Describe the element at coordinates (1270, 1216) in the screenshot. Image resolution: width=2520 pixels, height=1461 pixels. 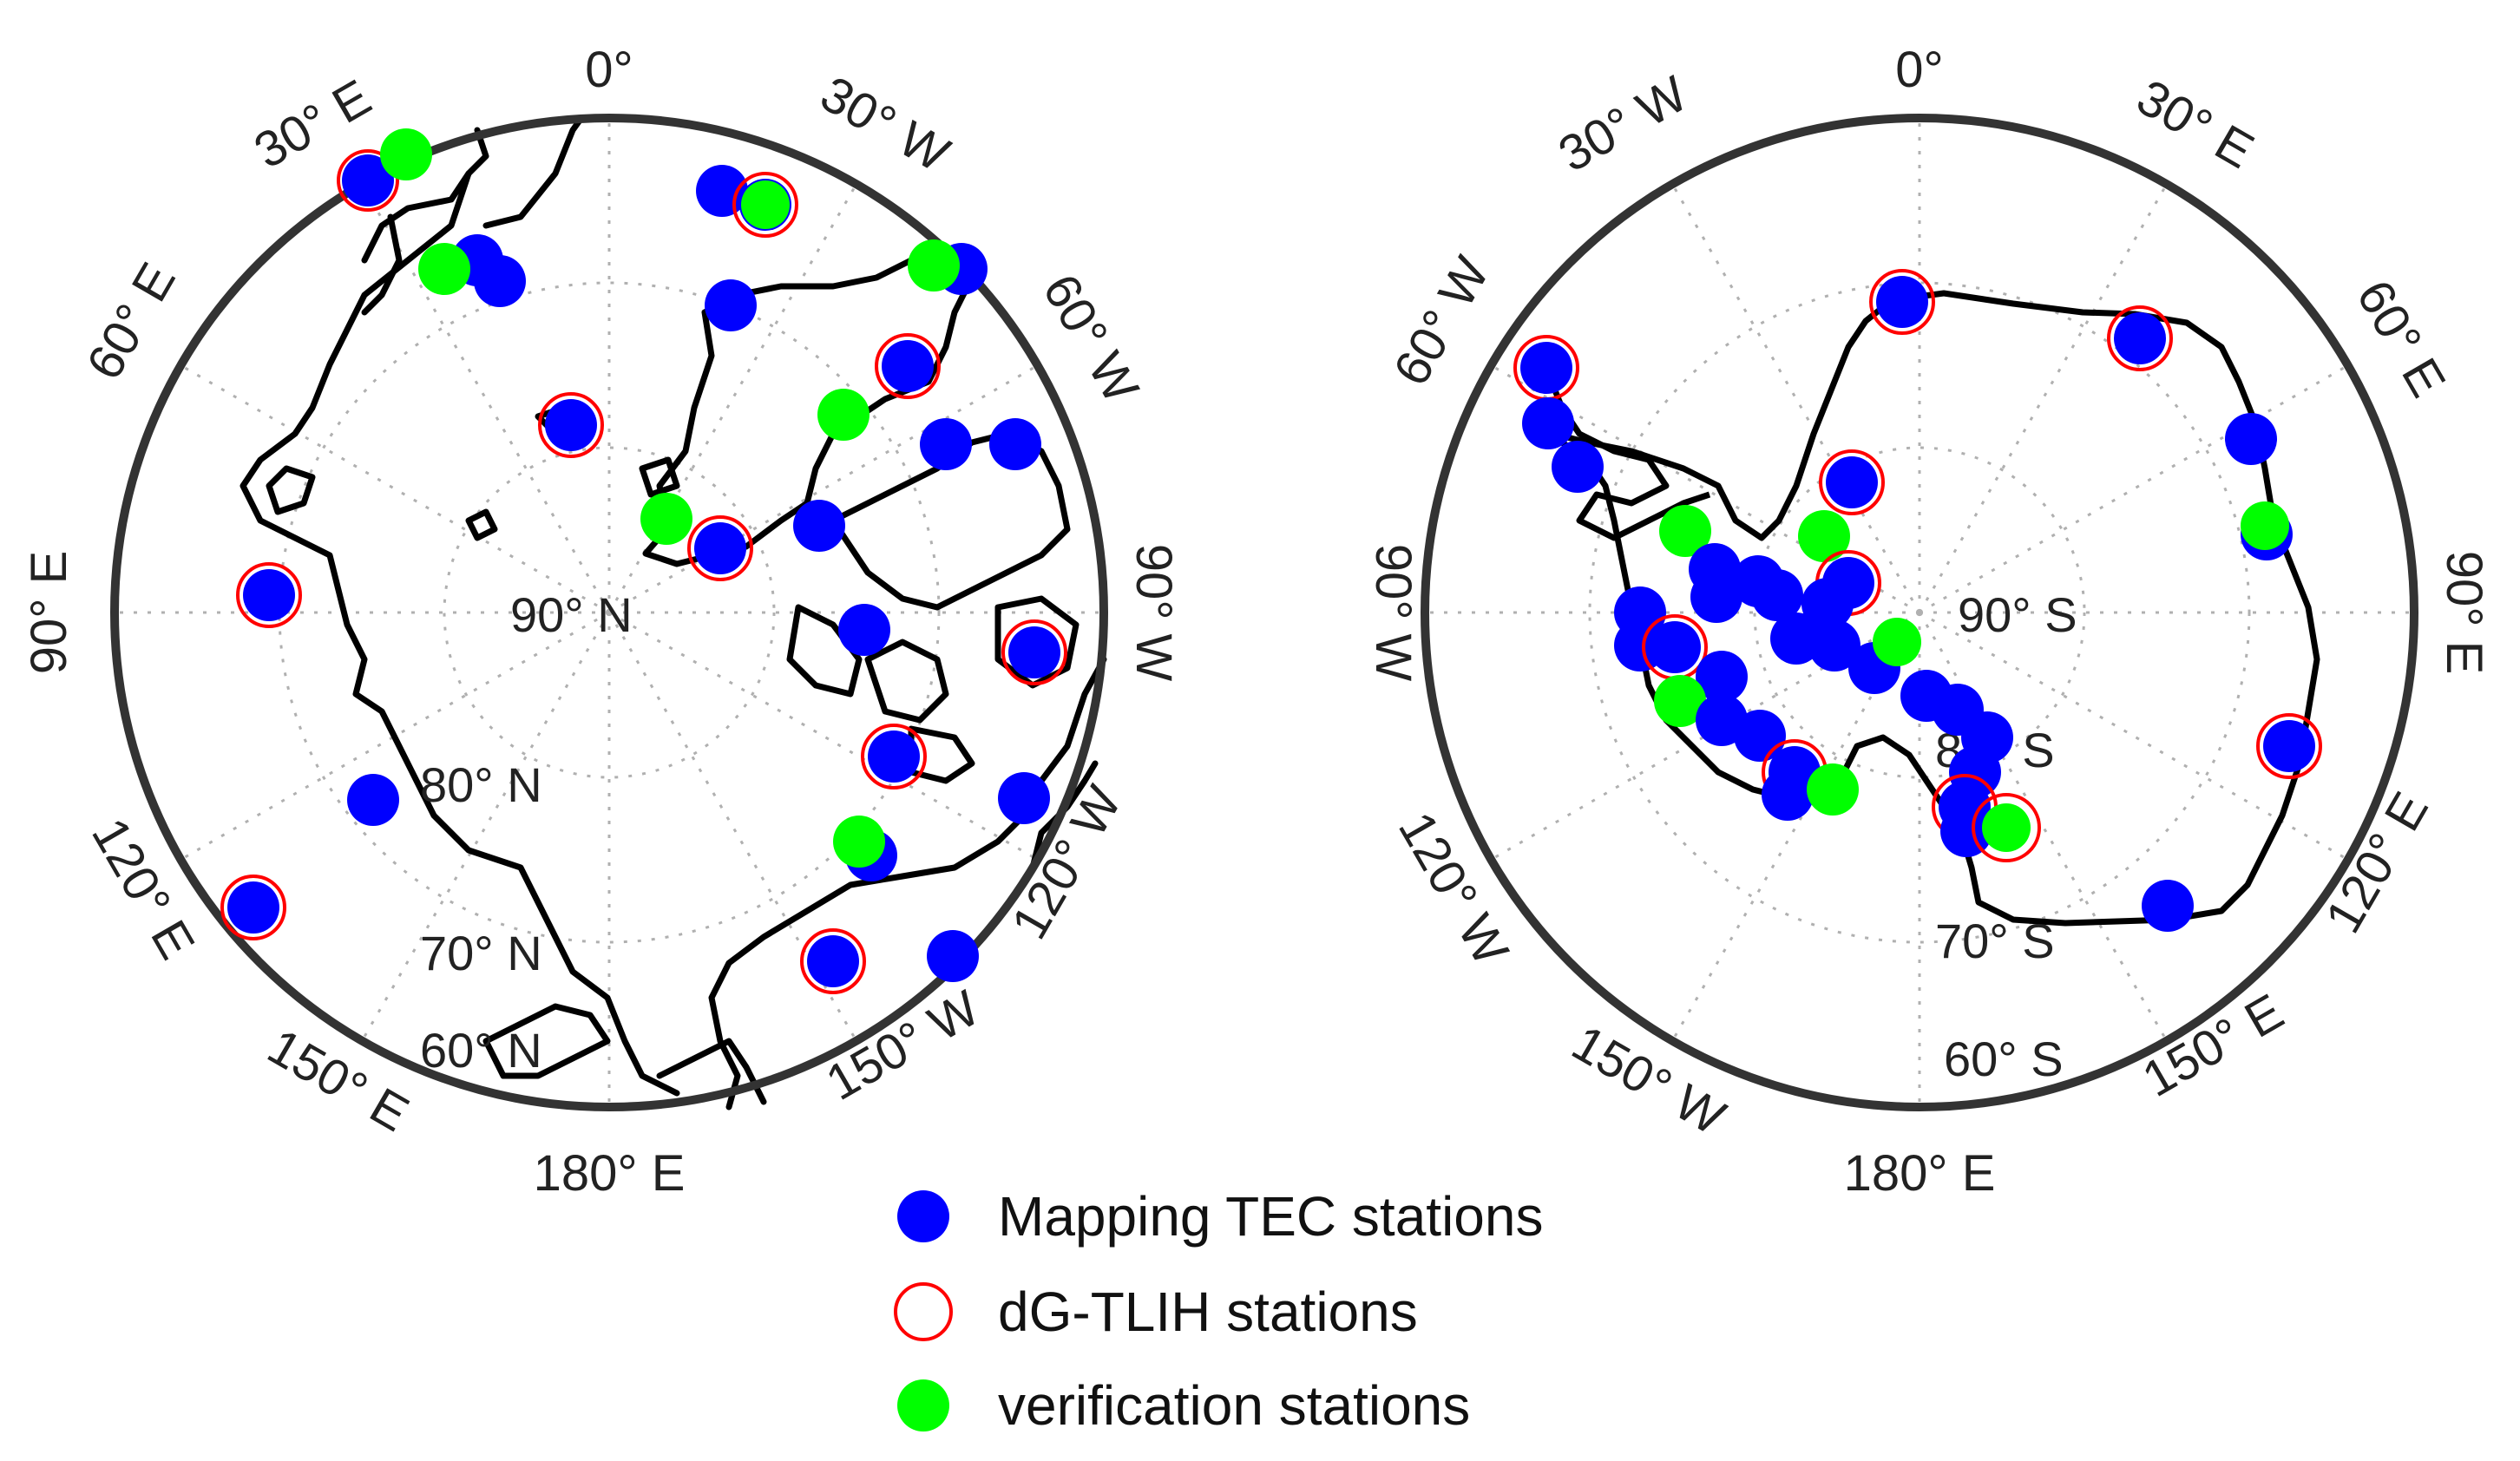
I see `legend-mapping-label: Mapping TEC stations` at that location.